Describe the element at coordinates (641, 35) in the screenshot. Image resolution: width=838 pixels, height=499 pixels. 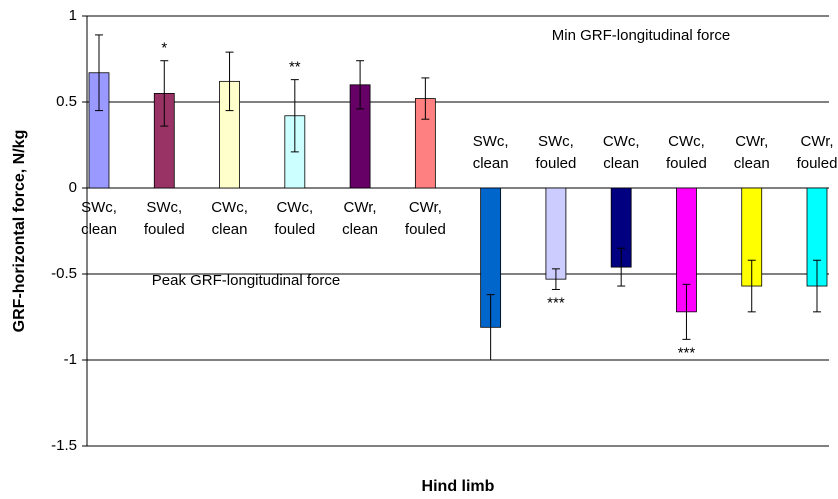
I see `annotation: Min GRF-longitudinal force` at that location.